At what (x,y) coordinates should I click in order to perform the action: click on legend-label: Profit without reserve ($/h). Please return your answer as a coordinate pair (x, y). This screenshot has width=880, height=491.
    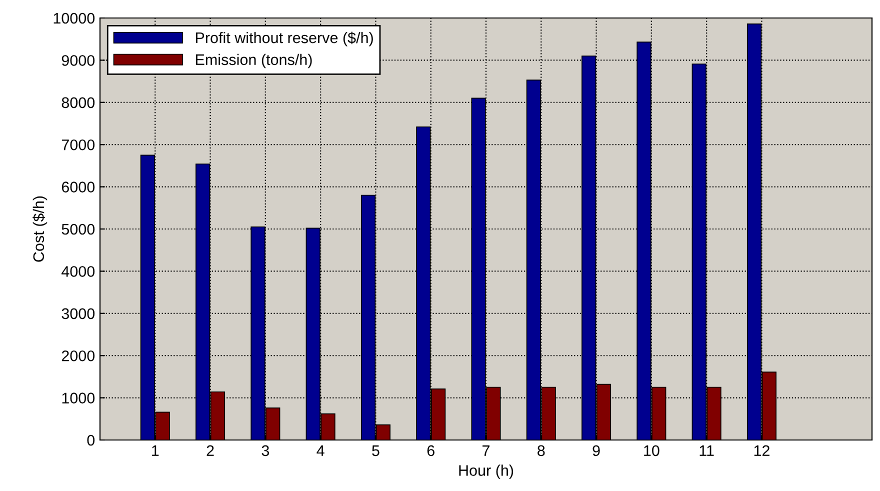
    Looking at the image, I should click on (284, 39).